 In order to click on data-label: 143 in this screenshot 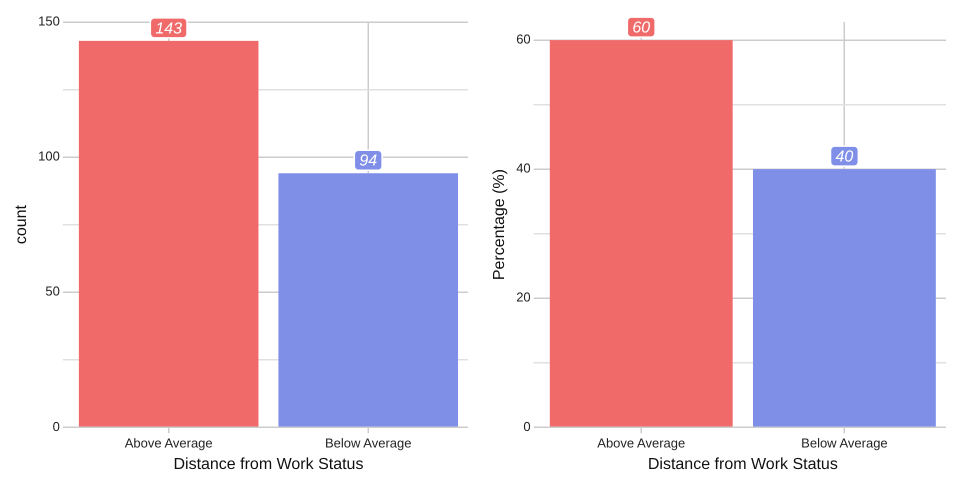, I will do `click(168, 29)`.